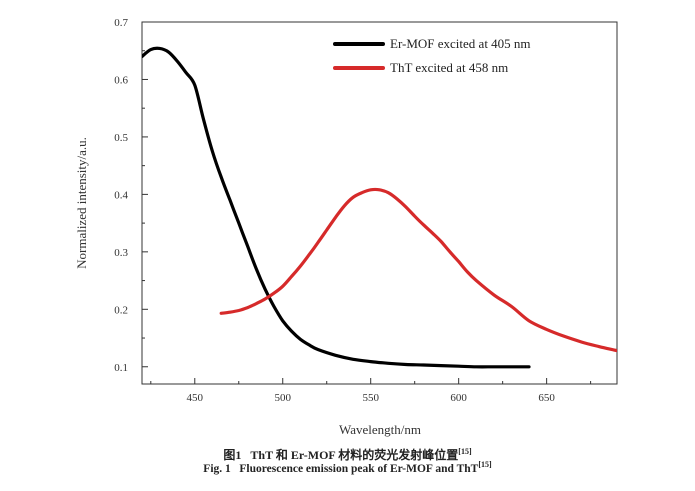  What do you see at coordinates (121, 23) in the screenshot?
I see `y-tick-label: 0.7` at bounding box center [121, 23].